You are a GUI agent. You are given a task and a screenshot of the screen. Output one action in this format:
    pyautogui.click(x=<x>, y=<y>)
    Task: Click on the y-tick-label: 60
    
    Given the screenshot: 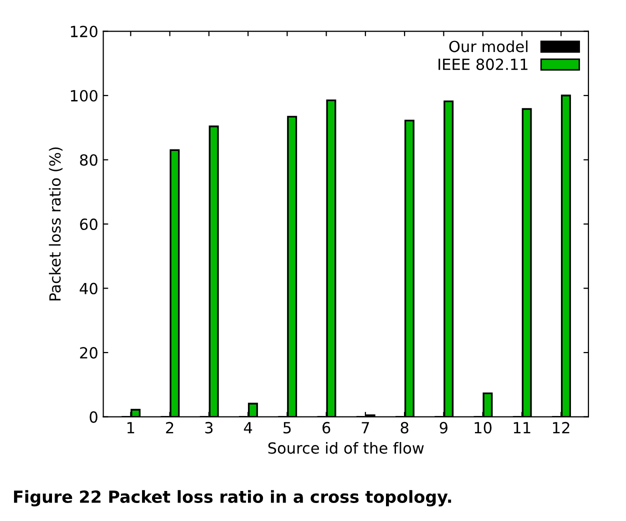 What is the action you would take?
    pyautogui.click(x=89, y=224)
    